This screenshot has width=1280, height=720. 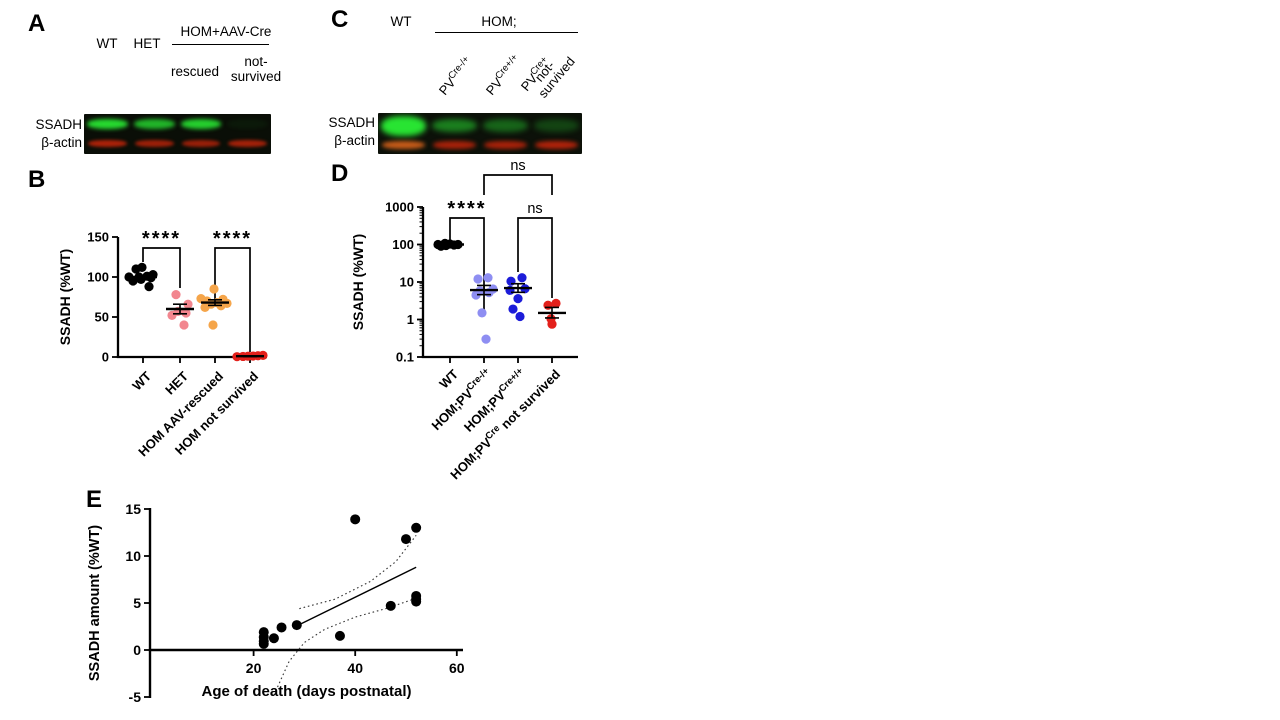 I want to click on ci-upper, so click(x=358, y=572).